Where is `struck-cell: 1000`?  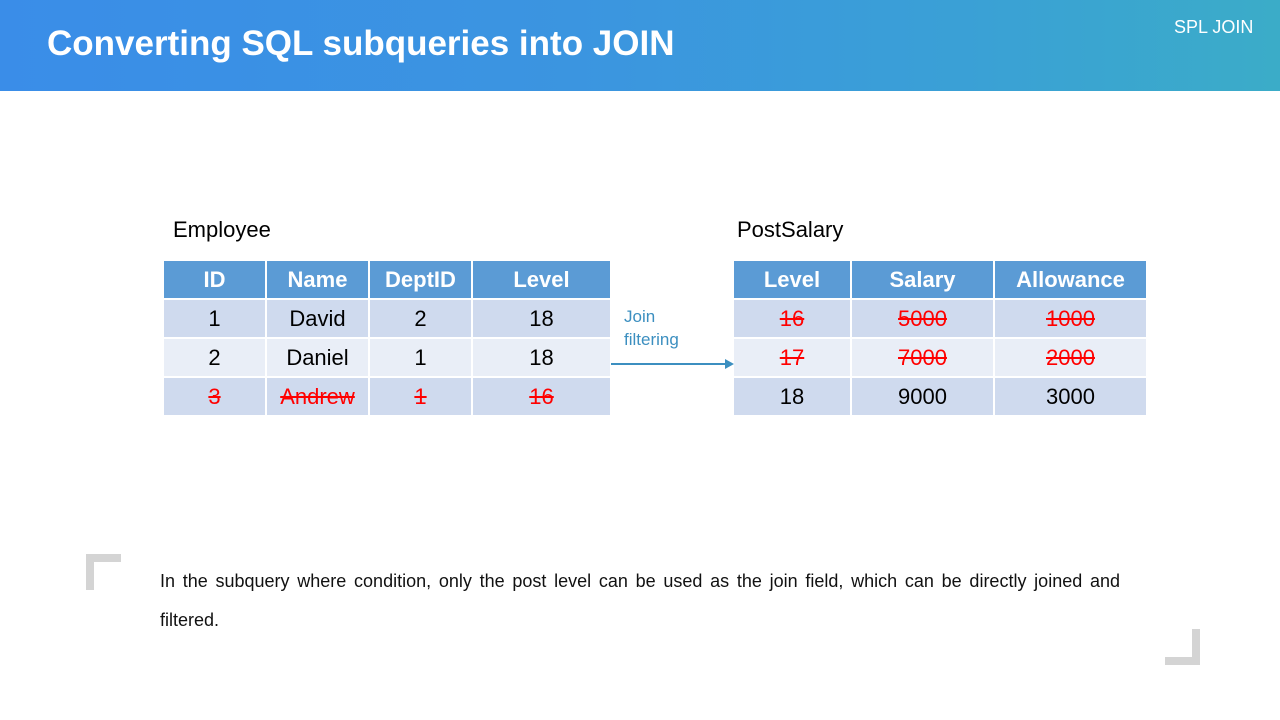
struck-cell: 1000 is located at coordinates (1070, 318).